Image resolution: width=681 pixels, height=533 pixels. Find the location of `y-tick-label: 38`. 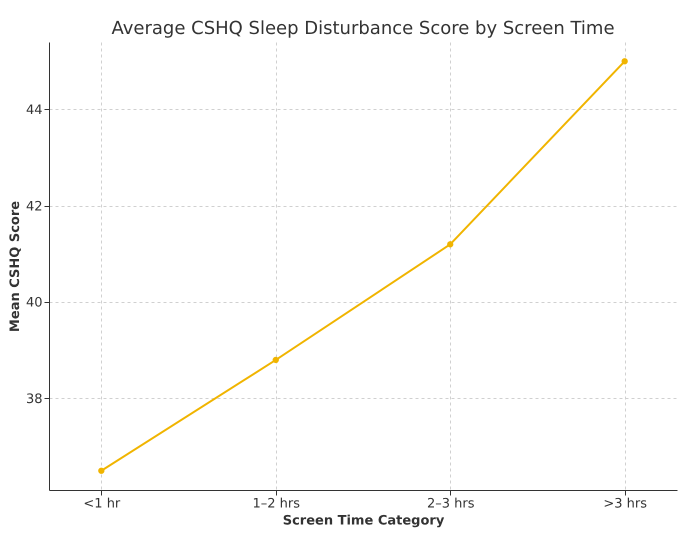

y-tick-label: 38 is located at coordinates (34, 399).